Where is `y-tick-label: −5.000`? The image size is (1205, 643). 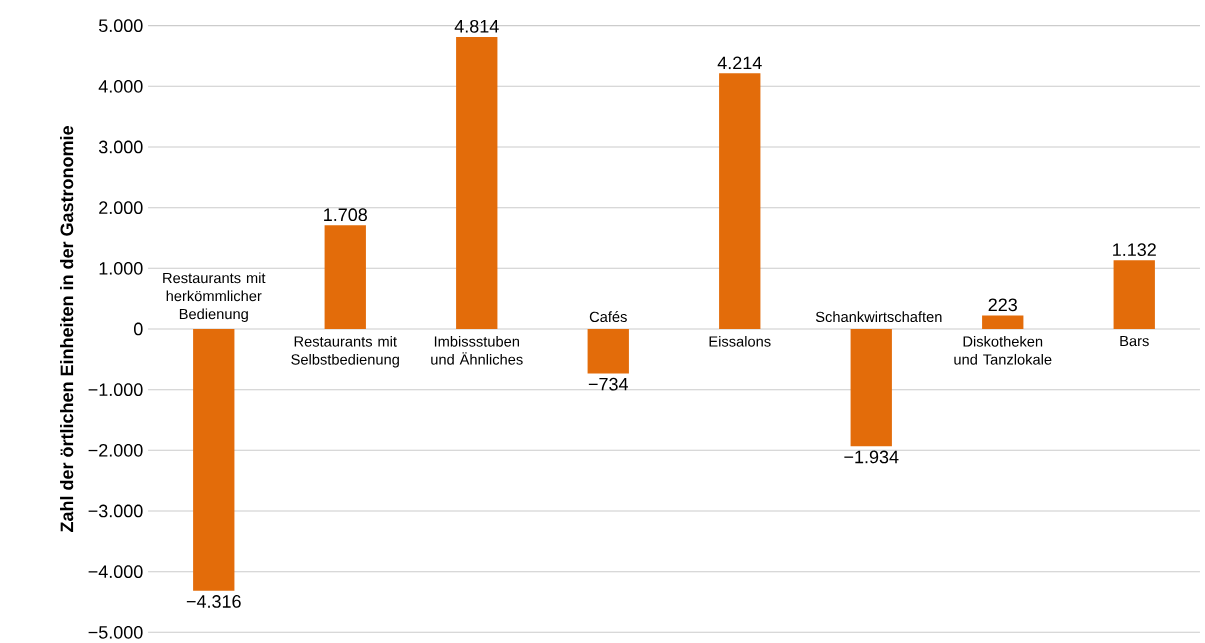
y-tick-label: −5.000 is located at coordinates (115, 632).